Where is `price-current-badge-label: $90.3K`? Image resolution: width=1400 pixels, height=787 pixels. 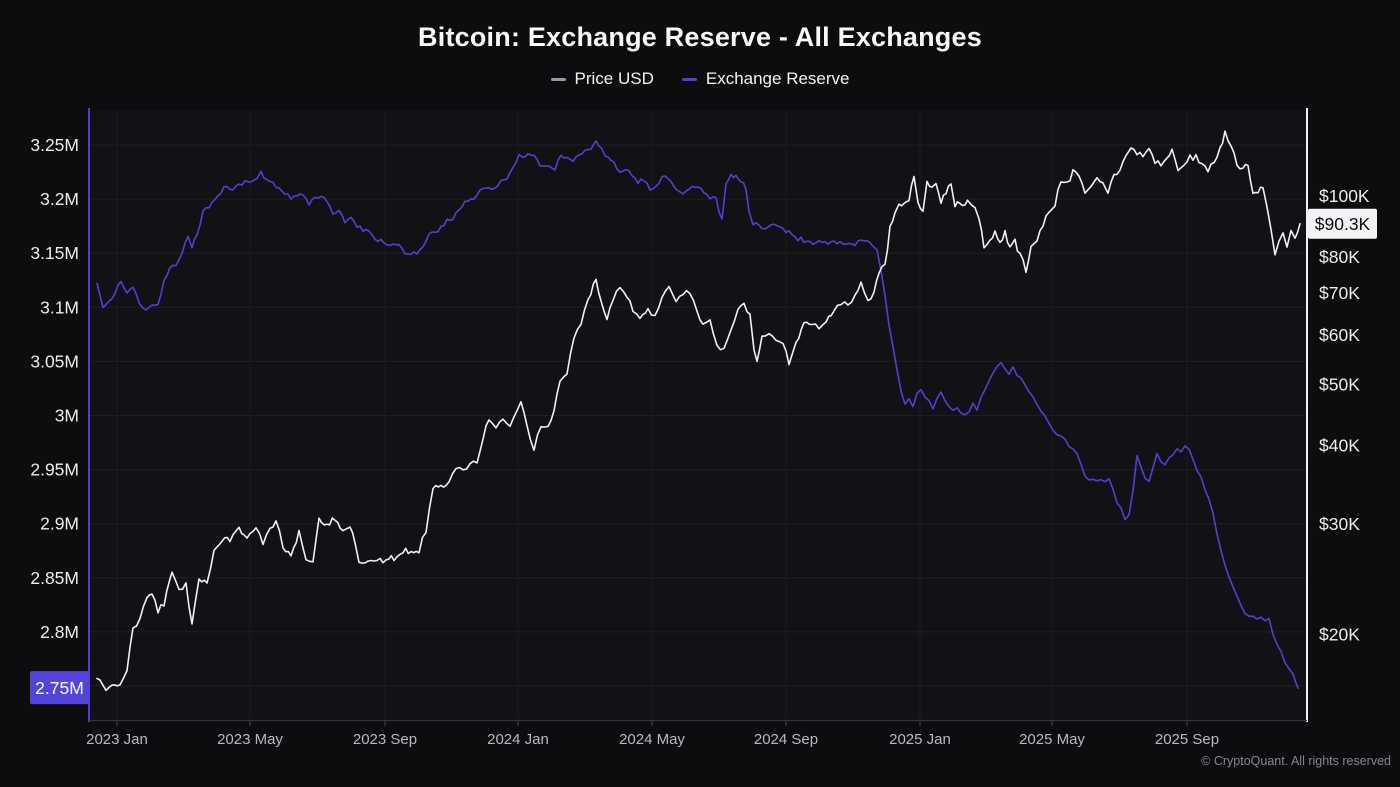 price-current-badge-label: $90.3K is located at coordinates (1343, 224).